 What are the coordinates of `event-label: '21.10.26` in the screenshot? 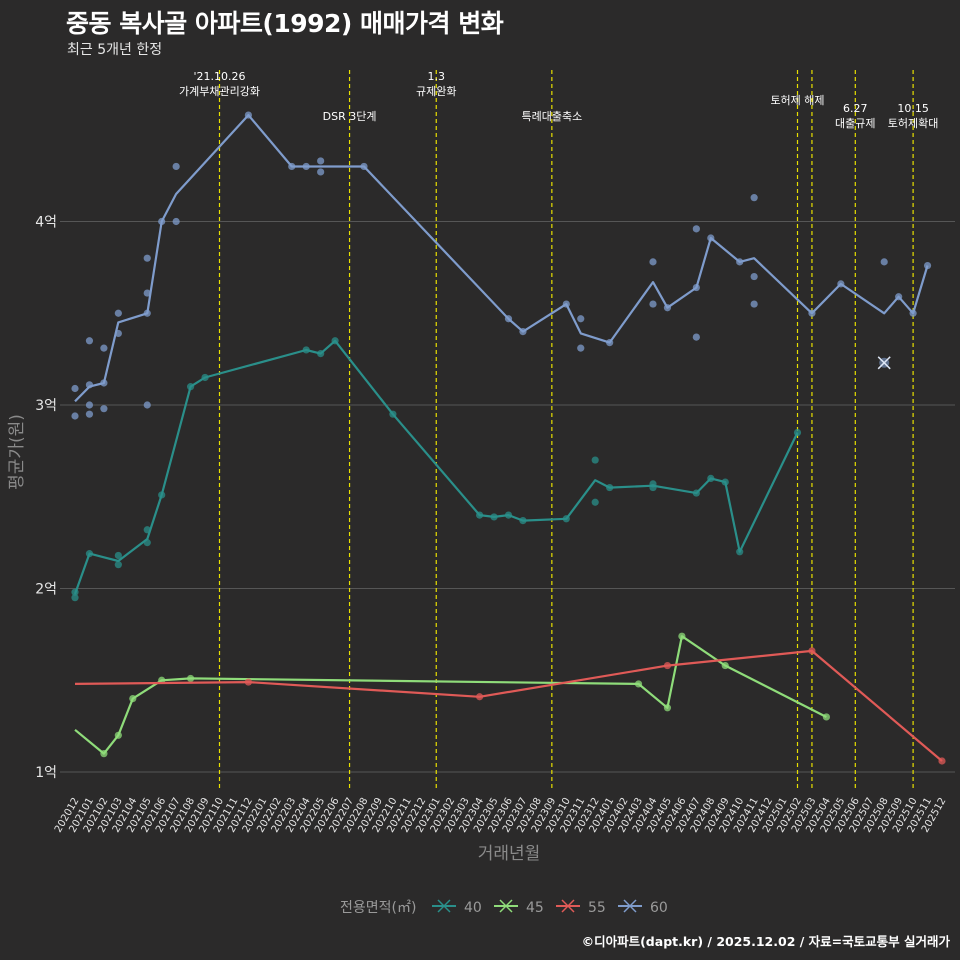 It's located at (219, 76).